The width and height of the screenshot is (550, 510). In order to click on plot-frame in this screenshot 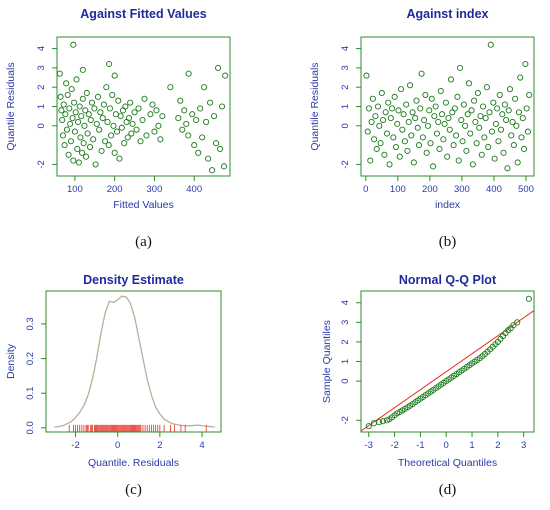, I will do `click(133, 361)`.